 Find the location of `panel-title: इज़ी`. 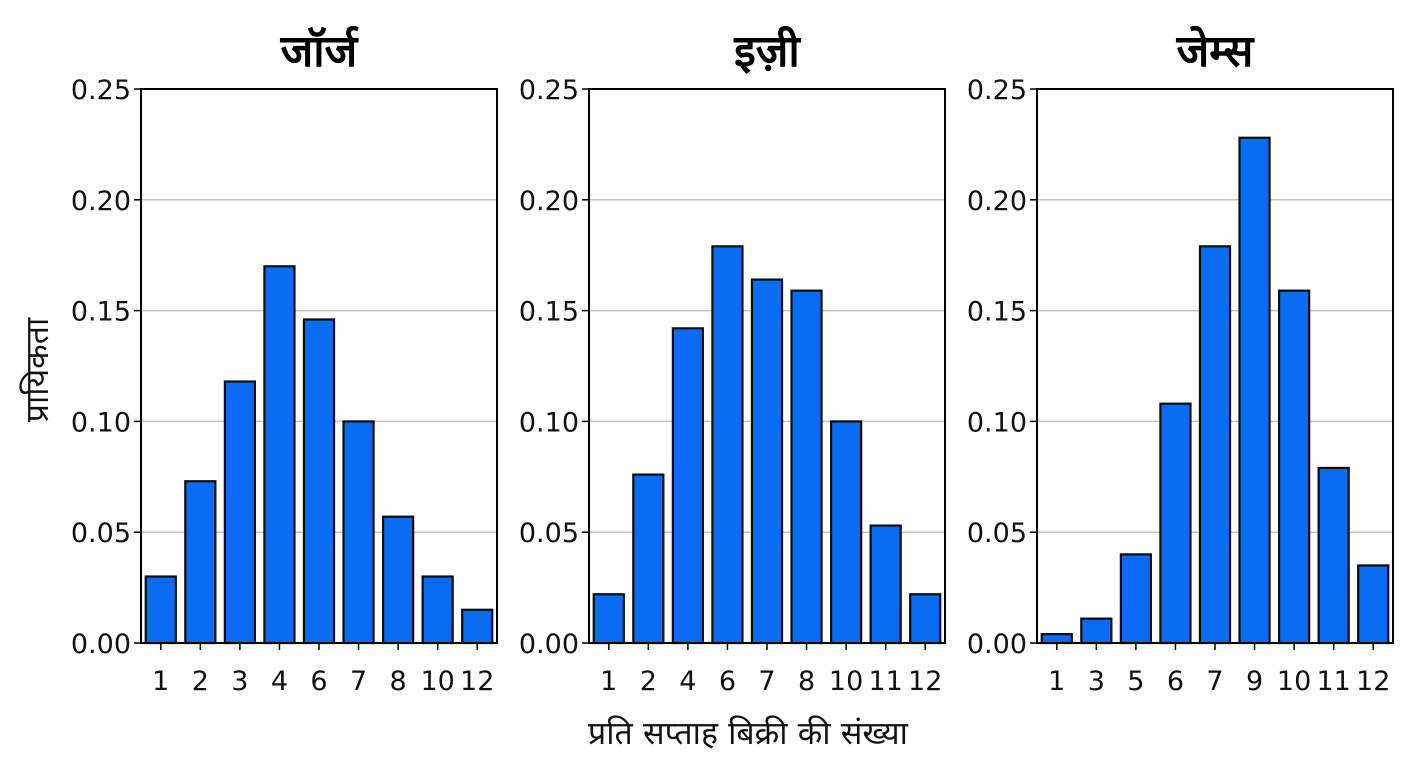

panel-title: इज़ी is located at coordinates (767, 51).